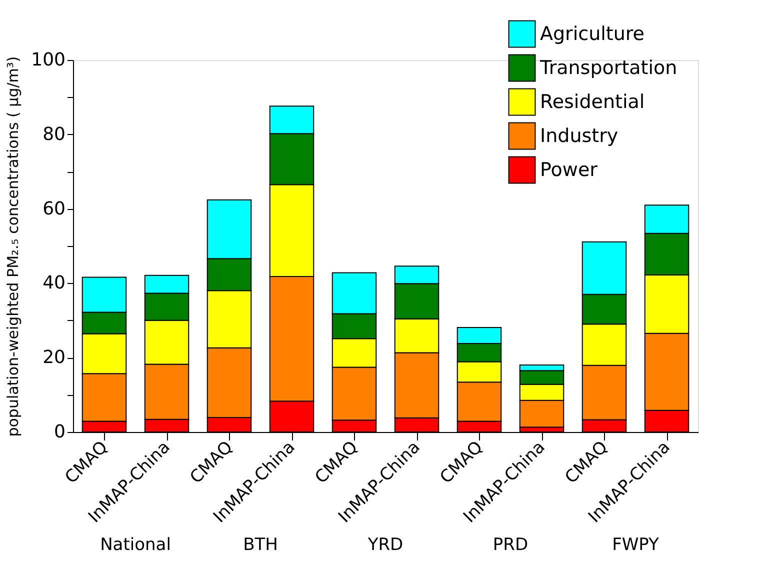  I want to click on text: YRD, so click(385, 545).